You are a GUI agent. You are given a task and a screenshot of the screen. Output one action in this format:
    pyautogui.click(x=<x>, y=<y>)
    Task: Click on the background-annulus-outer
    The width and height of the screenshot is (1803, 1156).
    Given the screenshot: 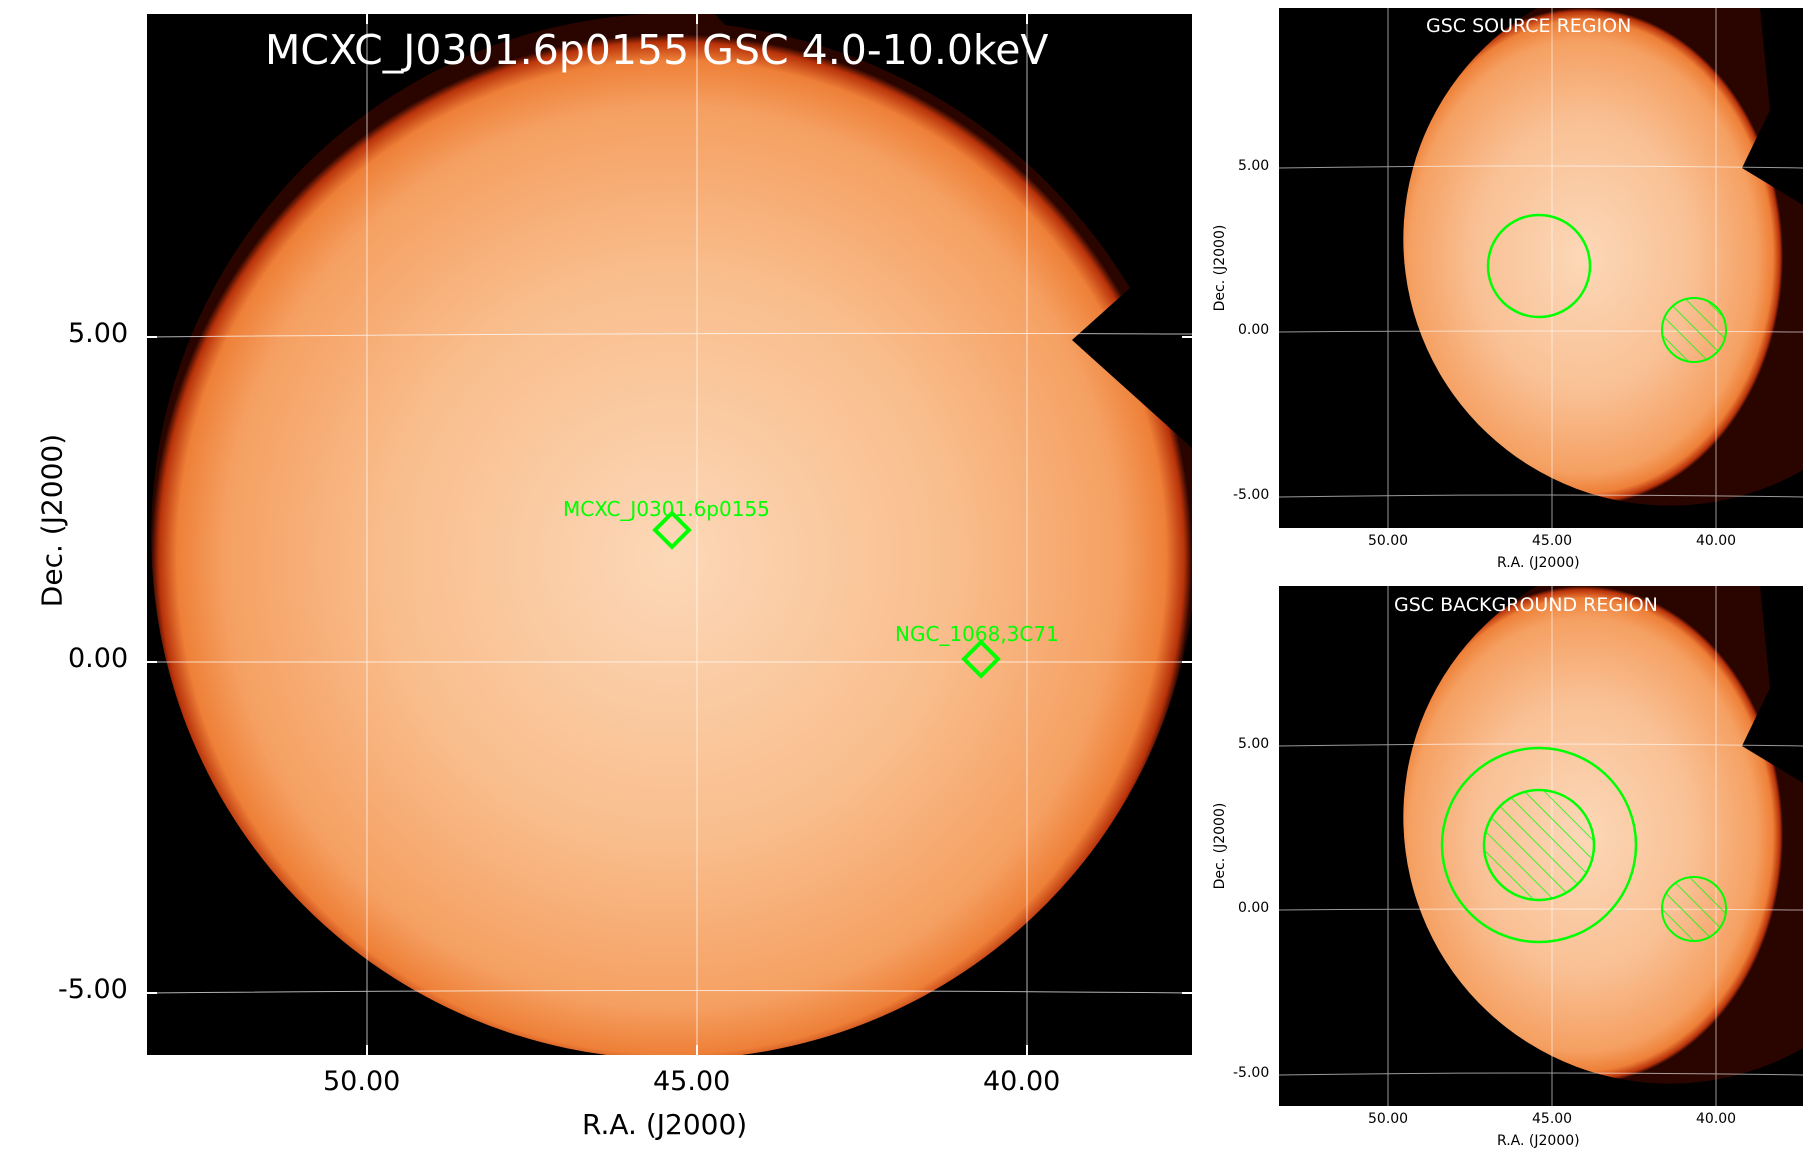 What is the action you would take?
    pyautogui.click(x=1539, y=845)
    